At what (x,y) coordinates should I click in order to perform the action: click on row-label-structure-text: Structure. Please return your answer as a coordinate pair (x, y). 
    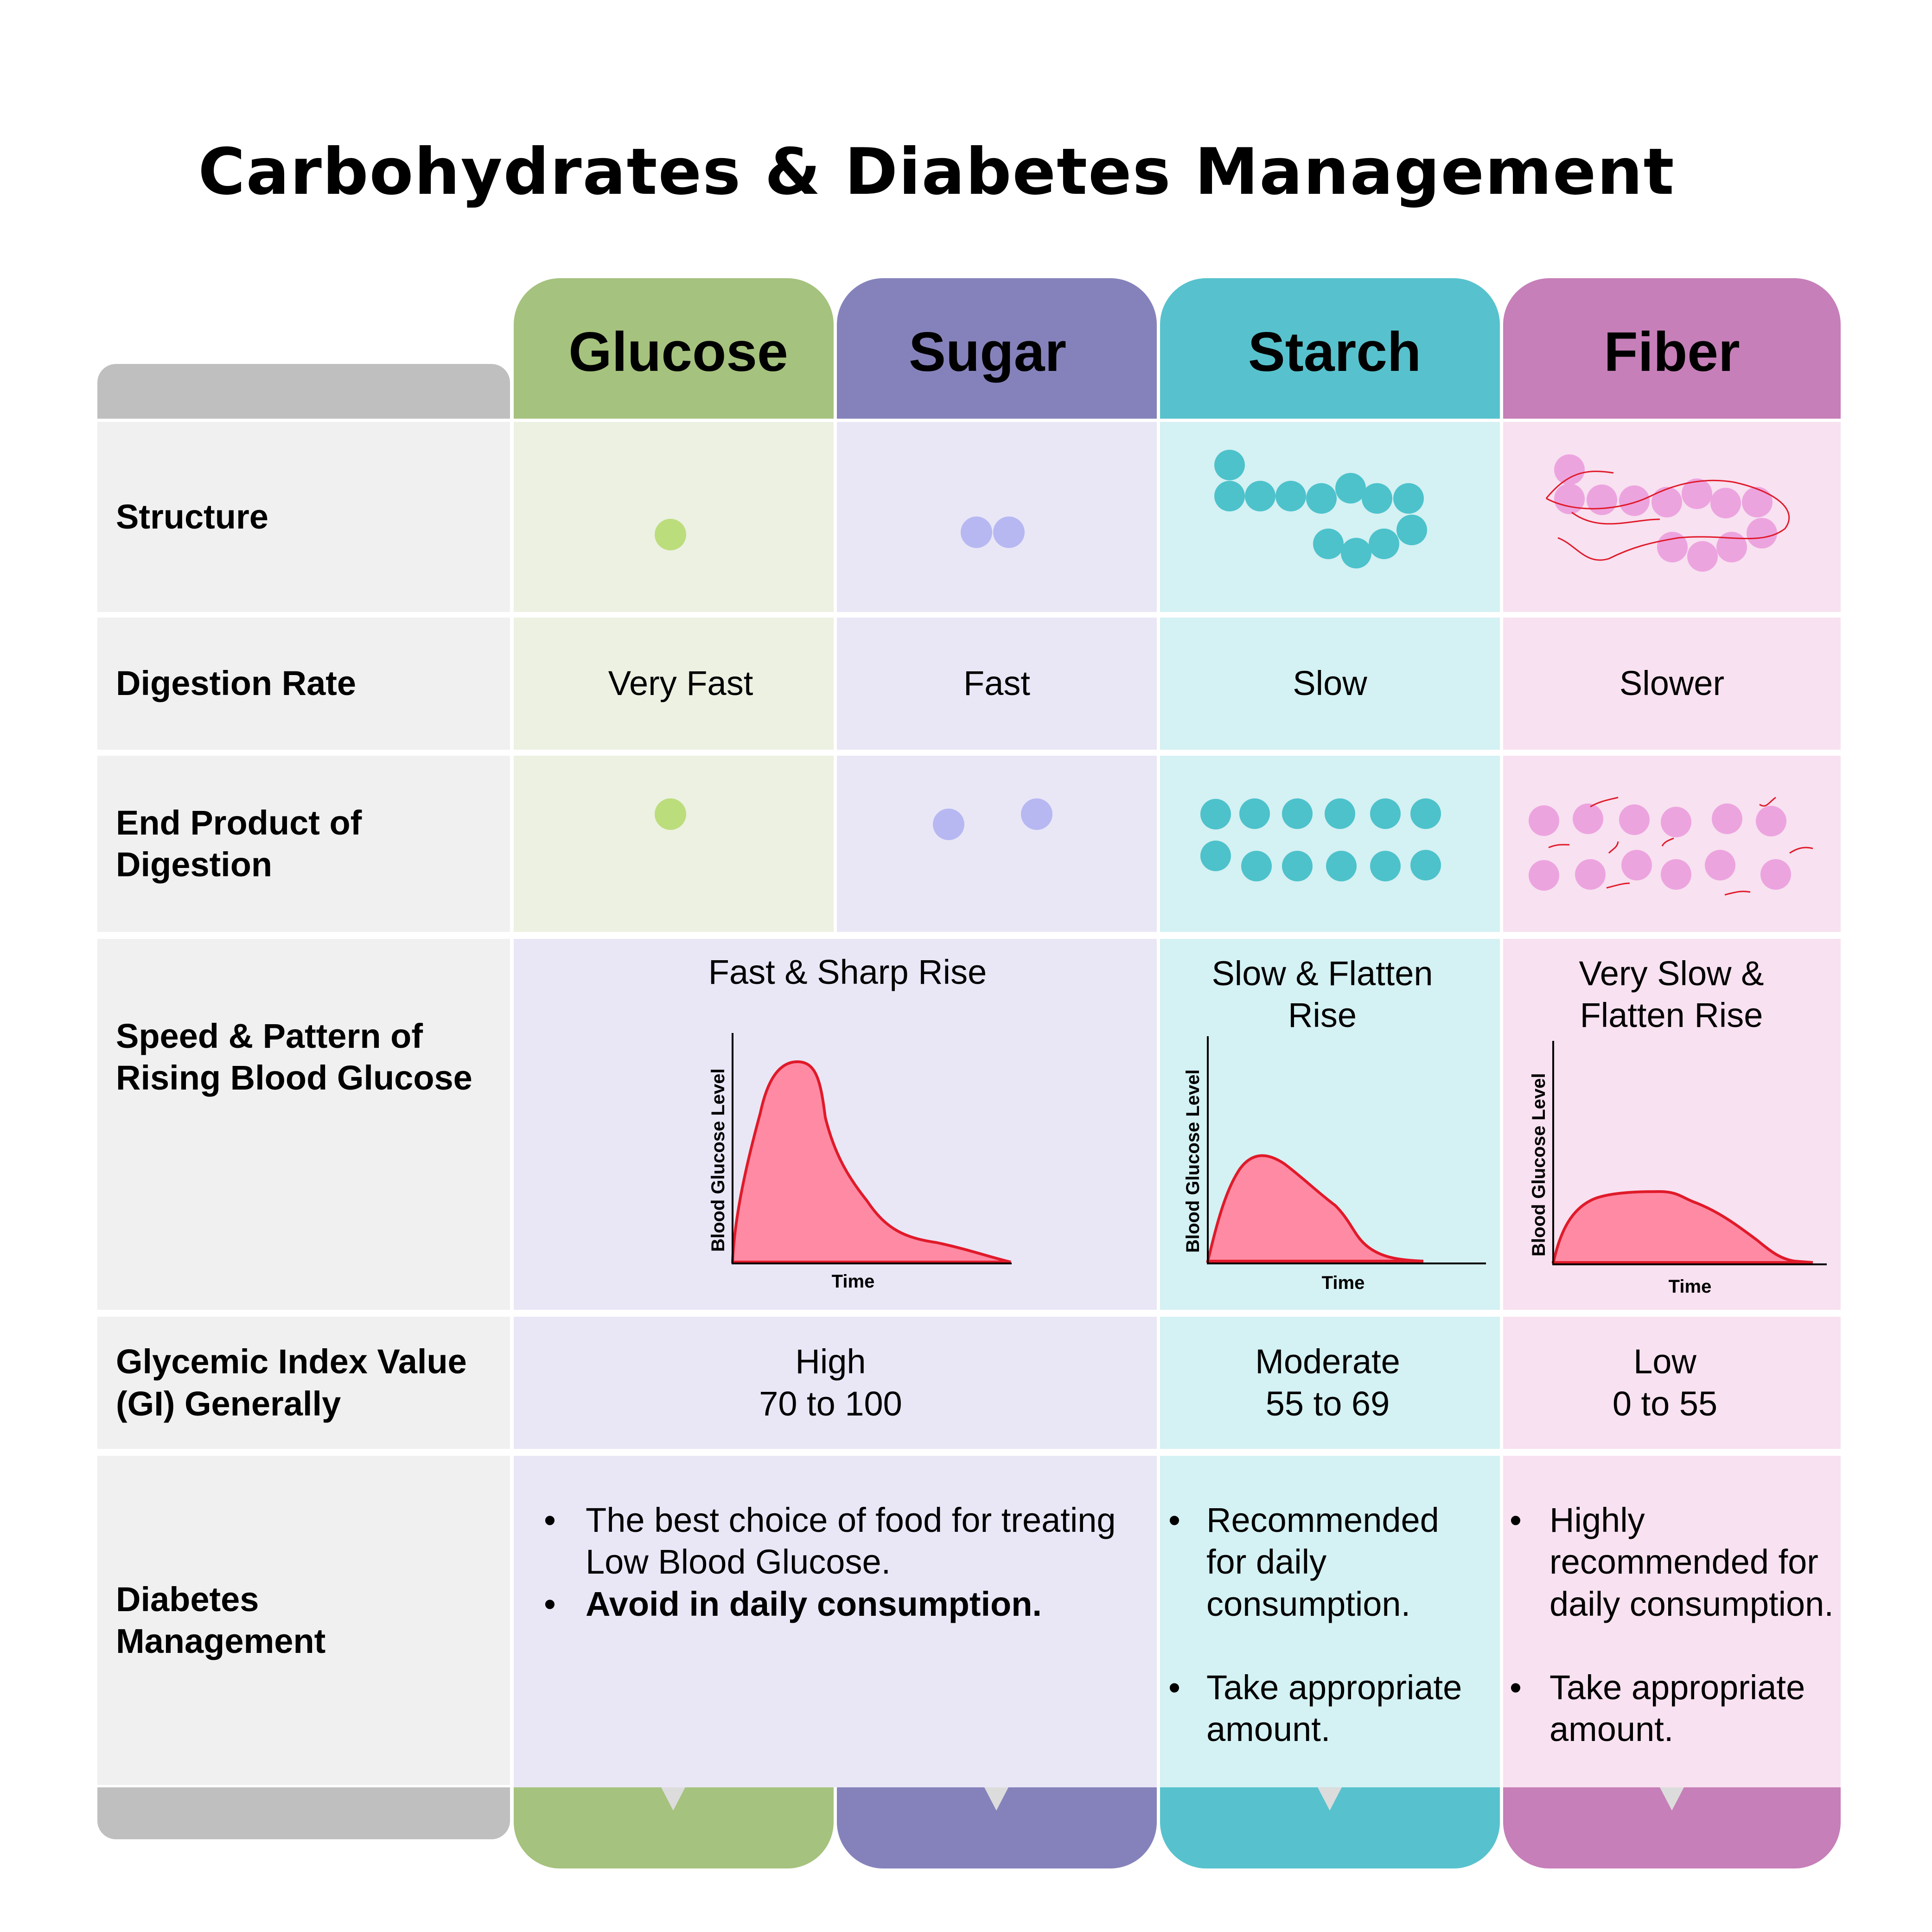
    Looking at the image, I should click on (192, 516).